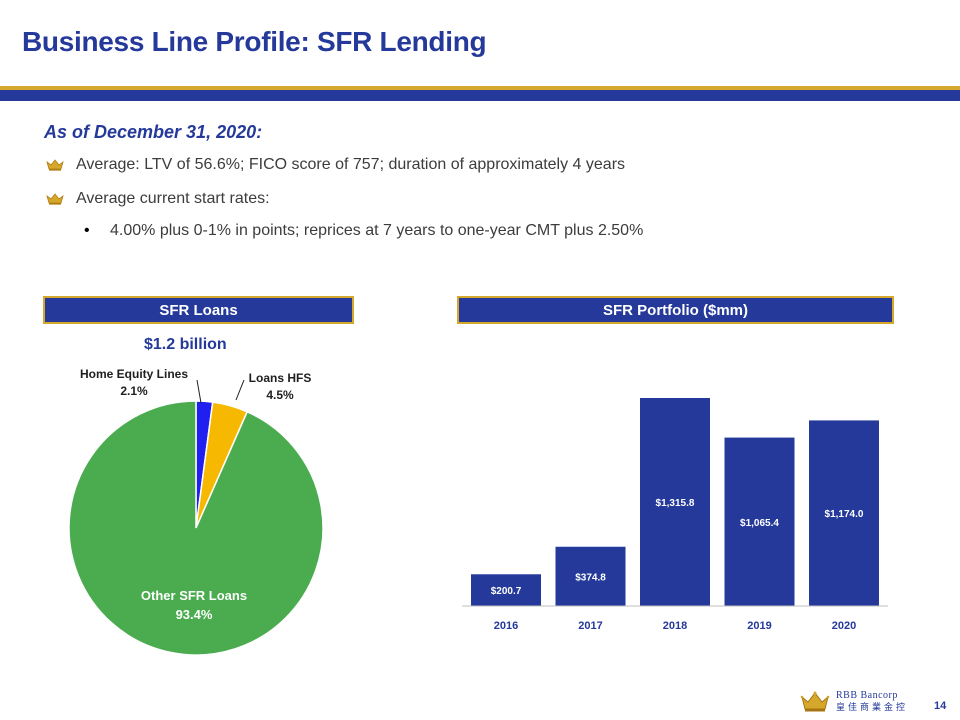 The height and width of the screenshot is (720, 960). What do you see at coordinates (185, 344) in the screenshot?
I see `sfr-loans-total: $1.2 billion` at bounding box center [185, 344].